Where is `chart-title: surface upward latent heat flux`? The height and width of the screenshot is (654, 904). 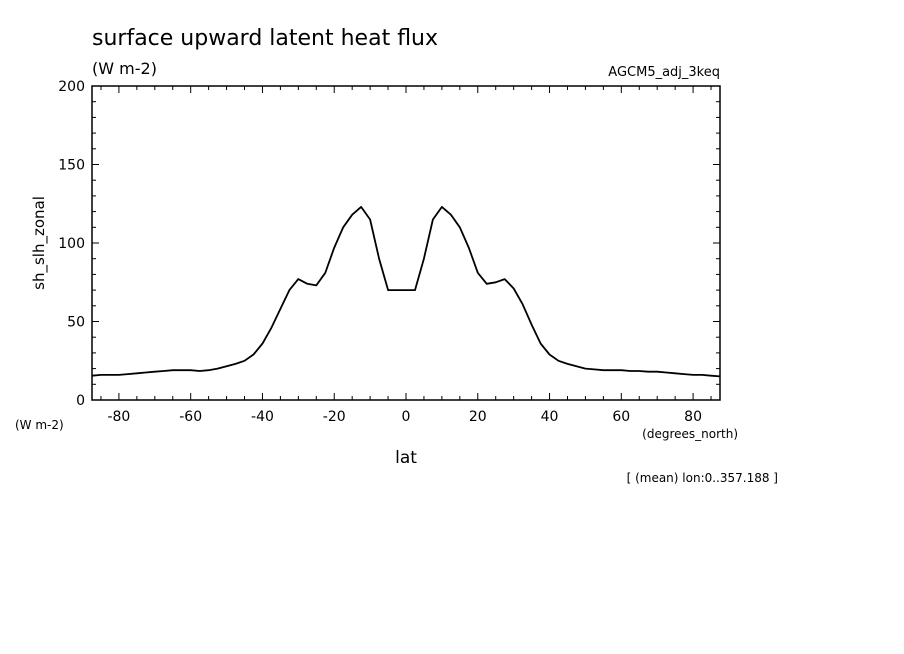 chart-title: surface upward latent heat flux is located at coordinates (265, 38).